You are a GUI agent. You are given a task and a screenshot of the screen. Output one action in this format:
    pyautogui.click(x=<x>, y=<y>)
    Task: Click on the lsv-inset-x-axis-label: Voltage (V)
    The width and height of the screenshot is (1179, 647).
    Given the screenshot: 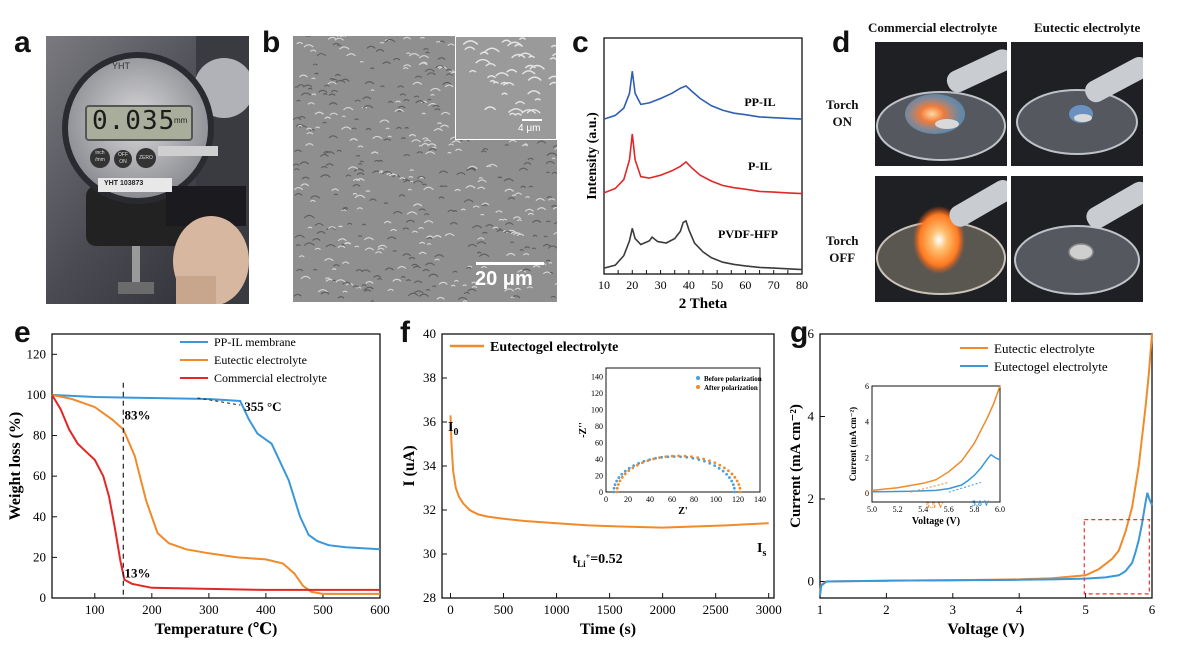 What is the action you would take?
    pyautogui.click(x=936, y=521)
    